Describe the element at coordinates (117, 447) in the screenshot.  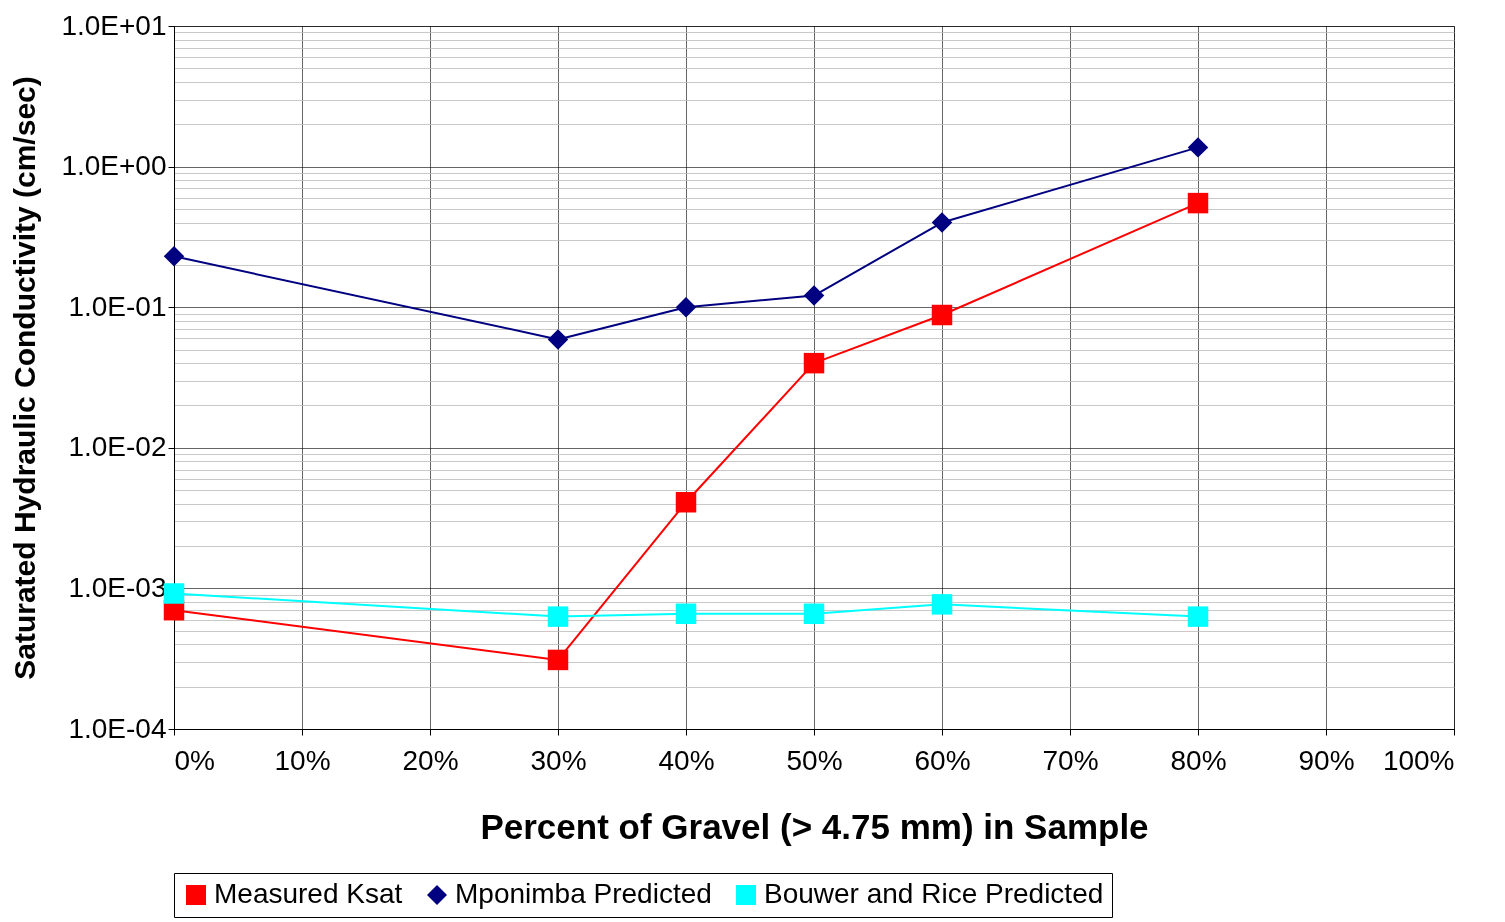
I see `y-tick-label: 1.0E-02` at that location.